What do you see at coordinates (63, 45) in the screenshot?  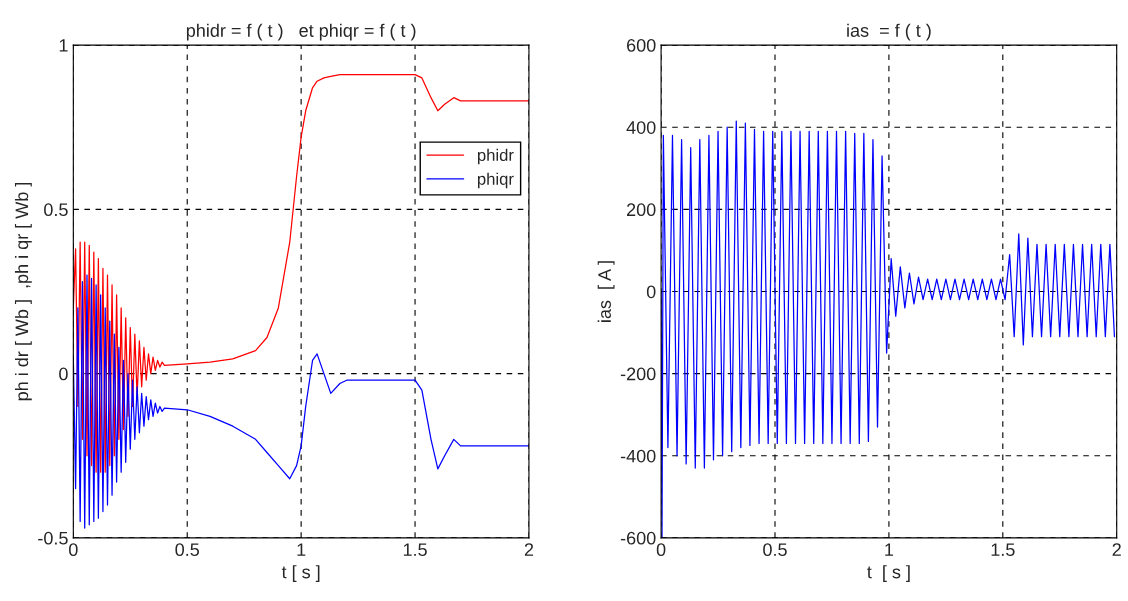 I see `y-tick-label: 1` at bounding box center [63, 45].